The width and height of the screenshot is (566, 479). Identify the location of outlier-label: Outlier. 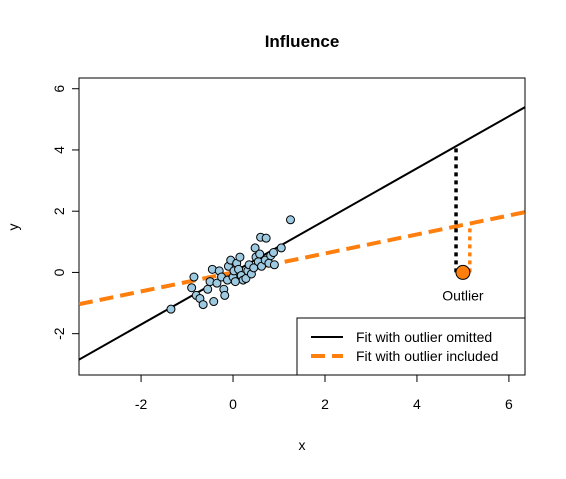
(463, 295).